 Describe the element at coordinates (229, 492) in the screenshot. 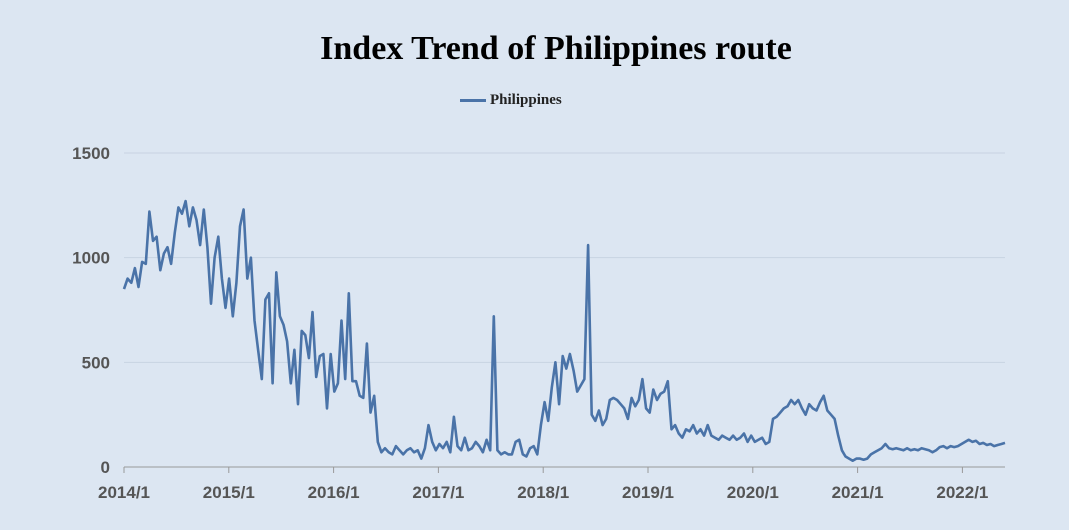

I see `x-tick-label: 2015/1` at that location.